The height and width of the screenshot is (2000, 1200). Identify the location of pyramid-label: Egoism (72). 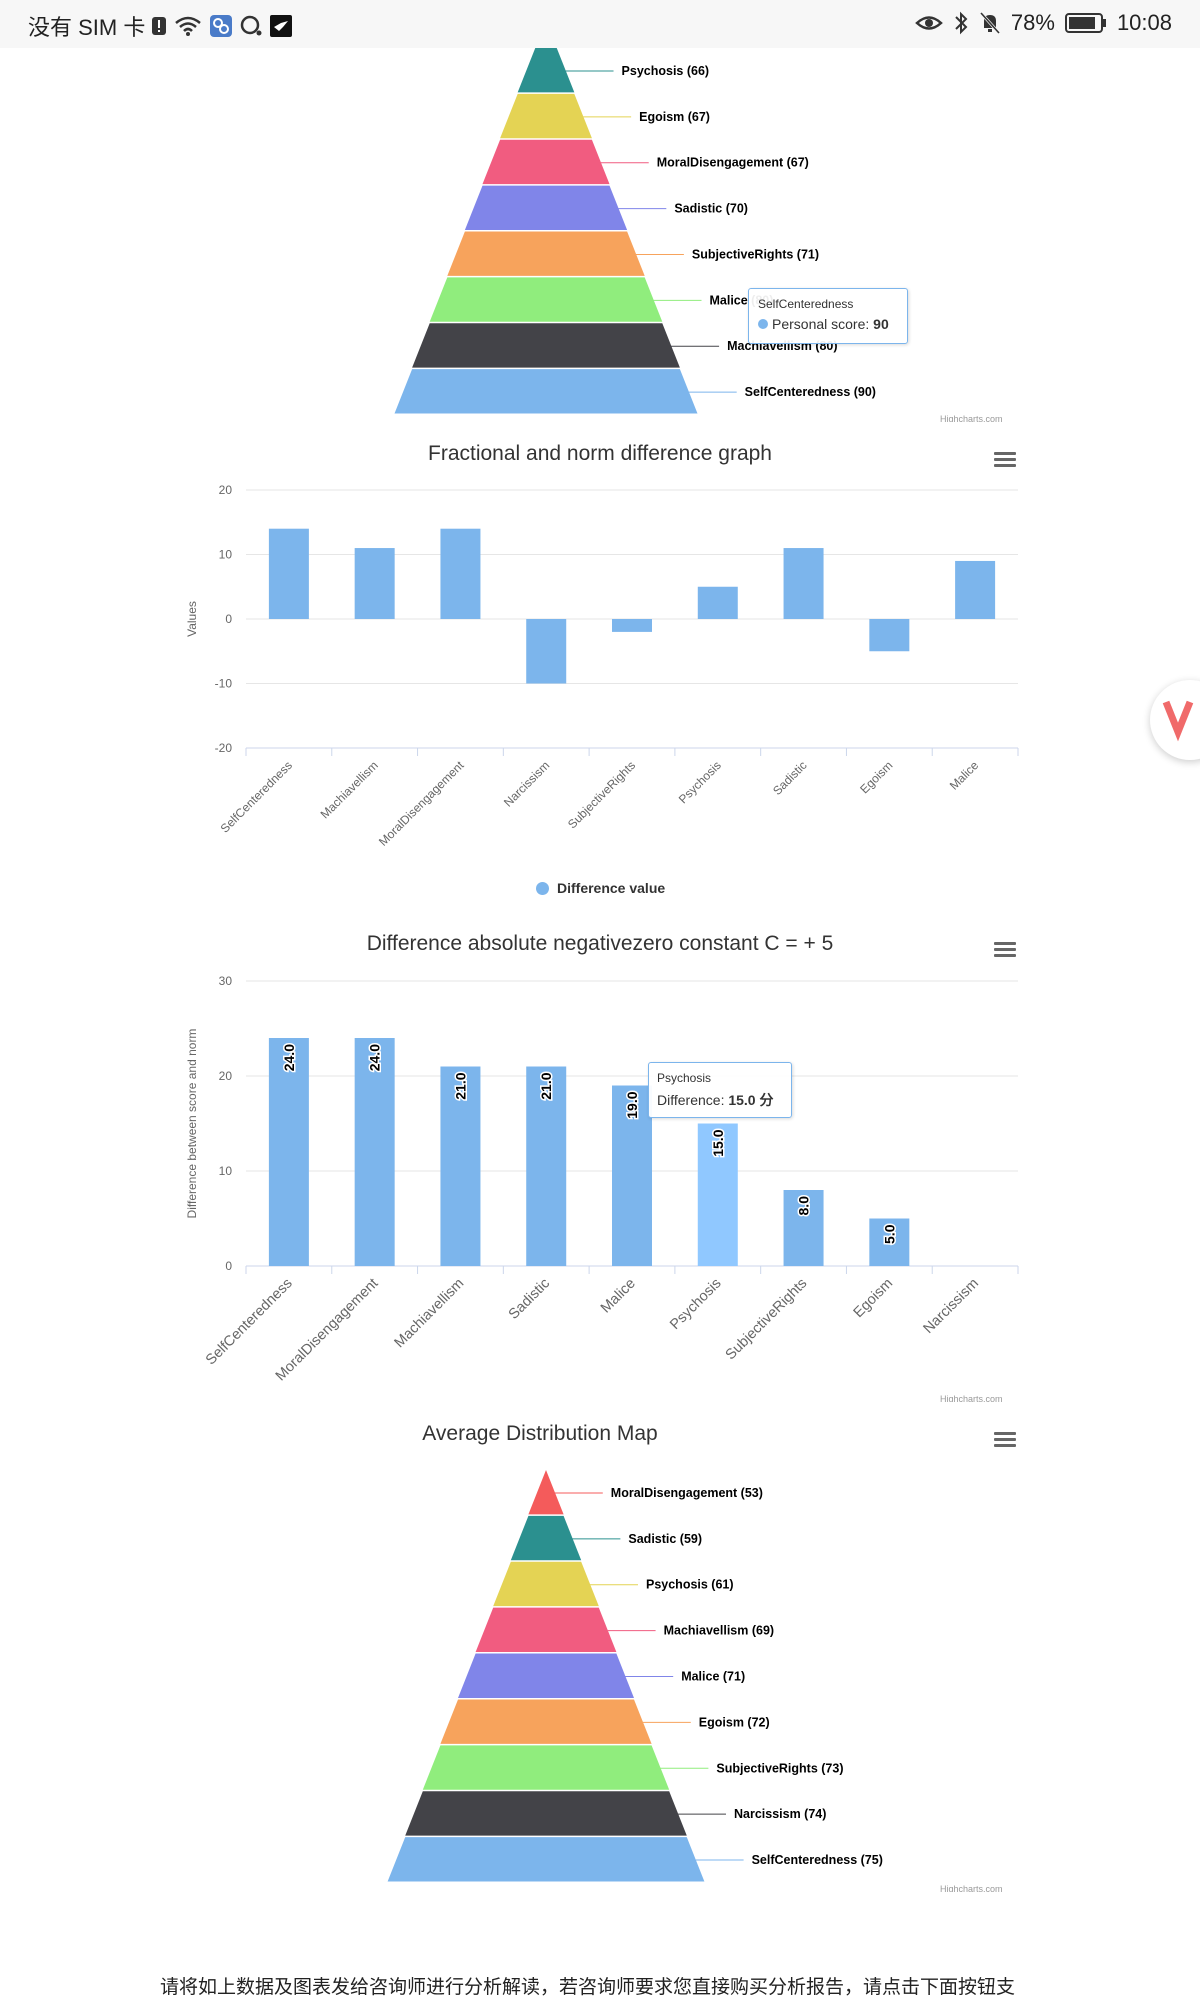
(734, 1722).